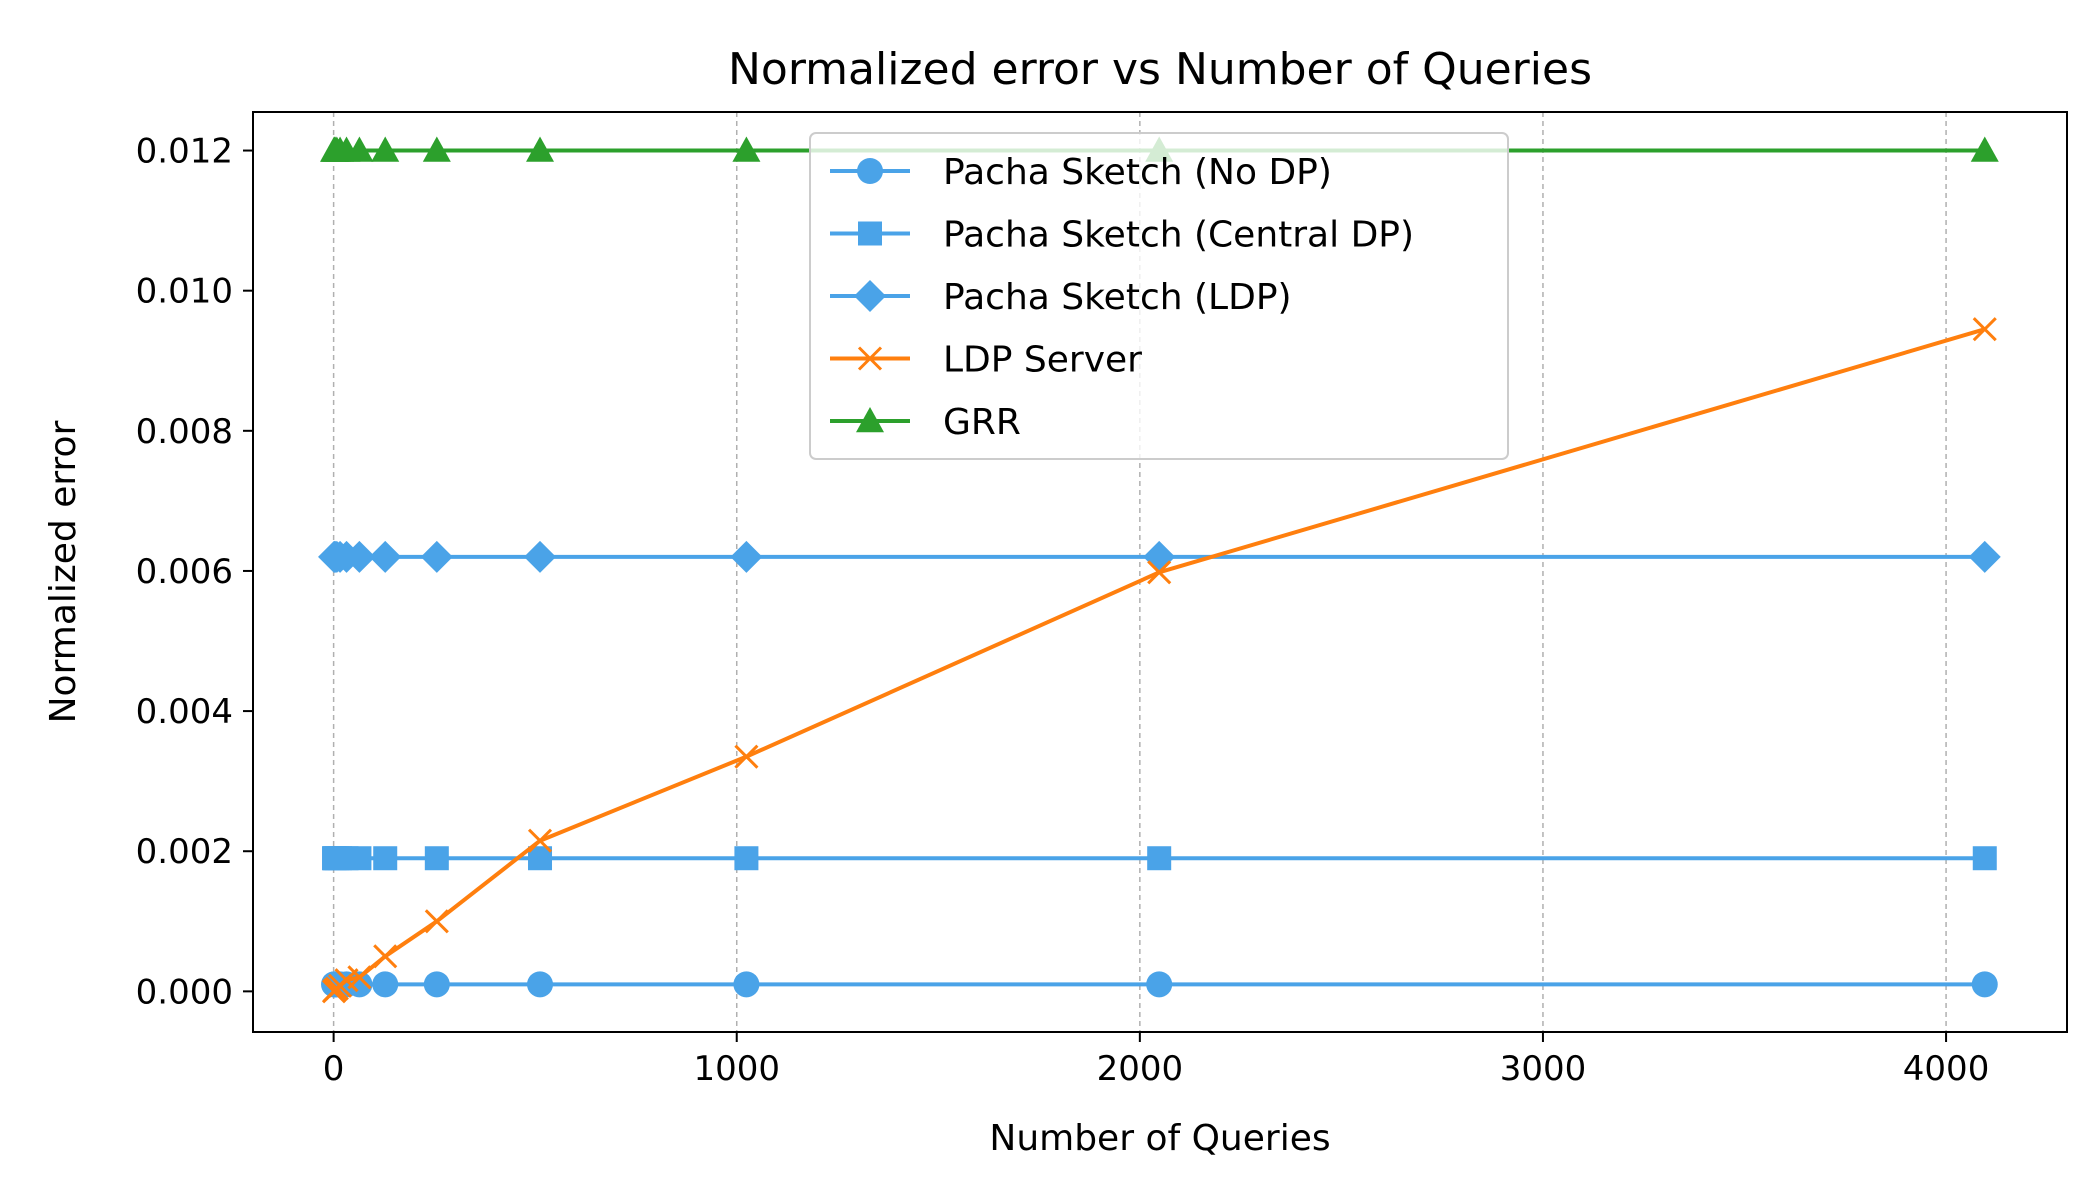 This screenshot has height=1200, width=2100. Describe the element at coordinates (1543, 1069) in the screenshot. I see `x-tick-label: 3000` at that location.